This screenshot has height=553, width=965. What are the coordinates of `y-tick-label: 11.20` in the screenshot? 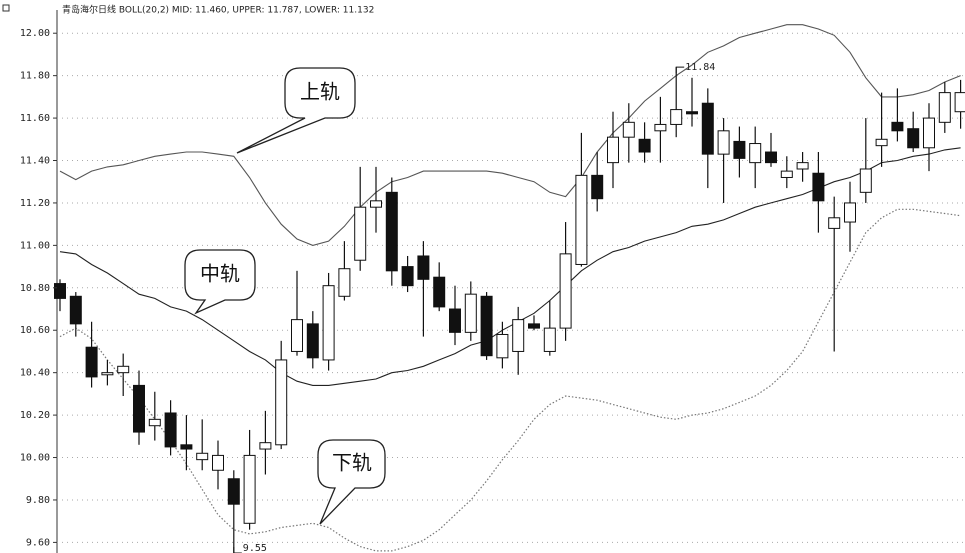 It's located at (35, 203).